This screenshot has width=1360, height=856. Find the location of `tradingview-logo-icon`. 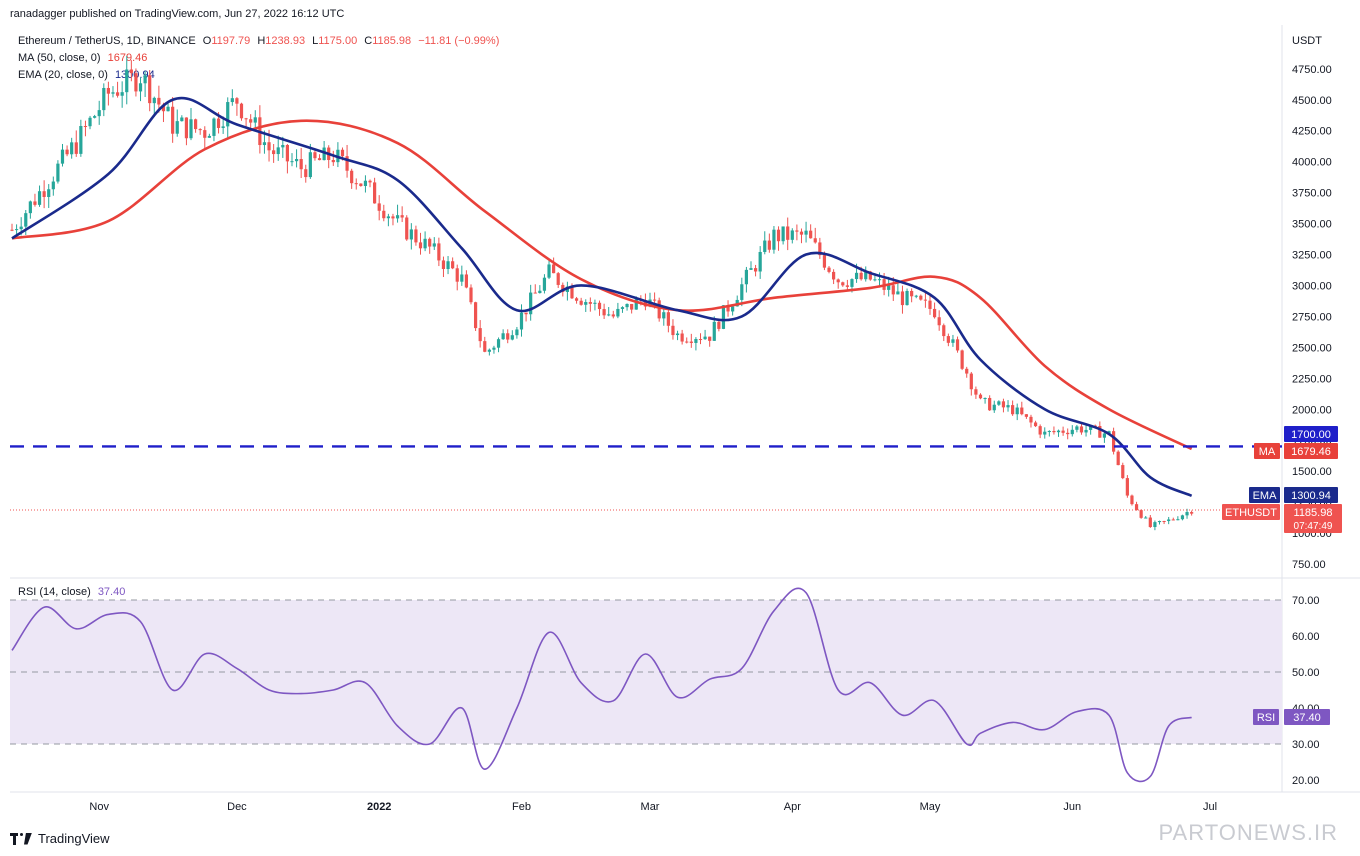

tradingview-logo-icon is located at coordinates (21, 838).